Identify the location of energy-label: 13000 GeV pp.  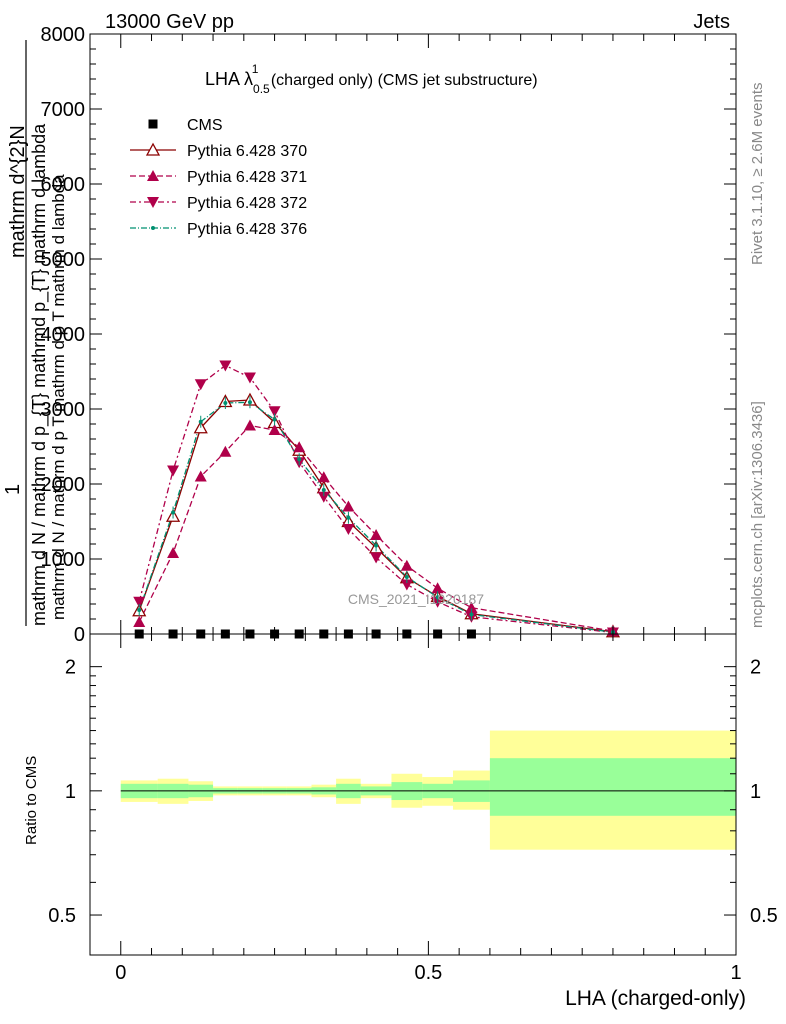
(169, 22).